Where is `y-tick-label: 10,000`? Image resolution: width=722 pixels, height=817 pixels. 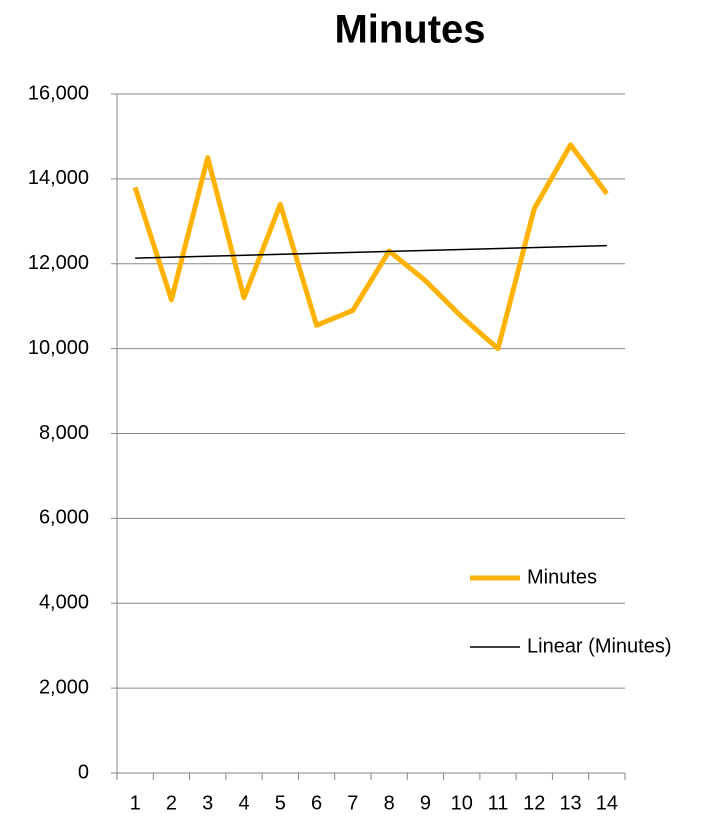 y-tick-label: 10,000 is located at coordinates (58, 348).